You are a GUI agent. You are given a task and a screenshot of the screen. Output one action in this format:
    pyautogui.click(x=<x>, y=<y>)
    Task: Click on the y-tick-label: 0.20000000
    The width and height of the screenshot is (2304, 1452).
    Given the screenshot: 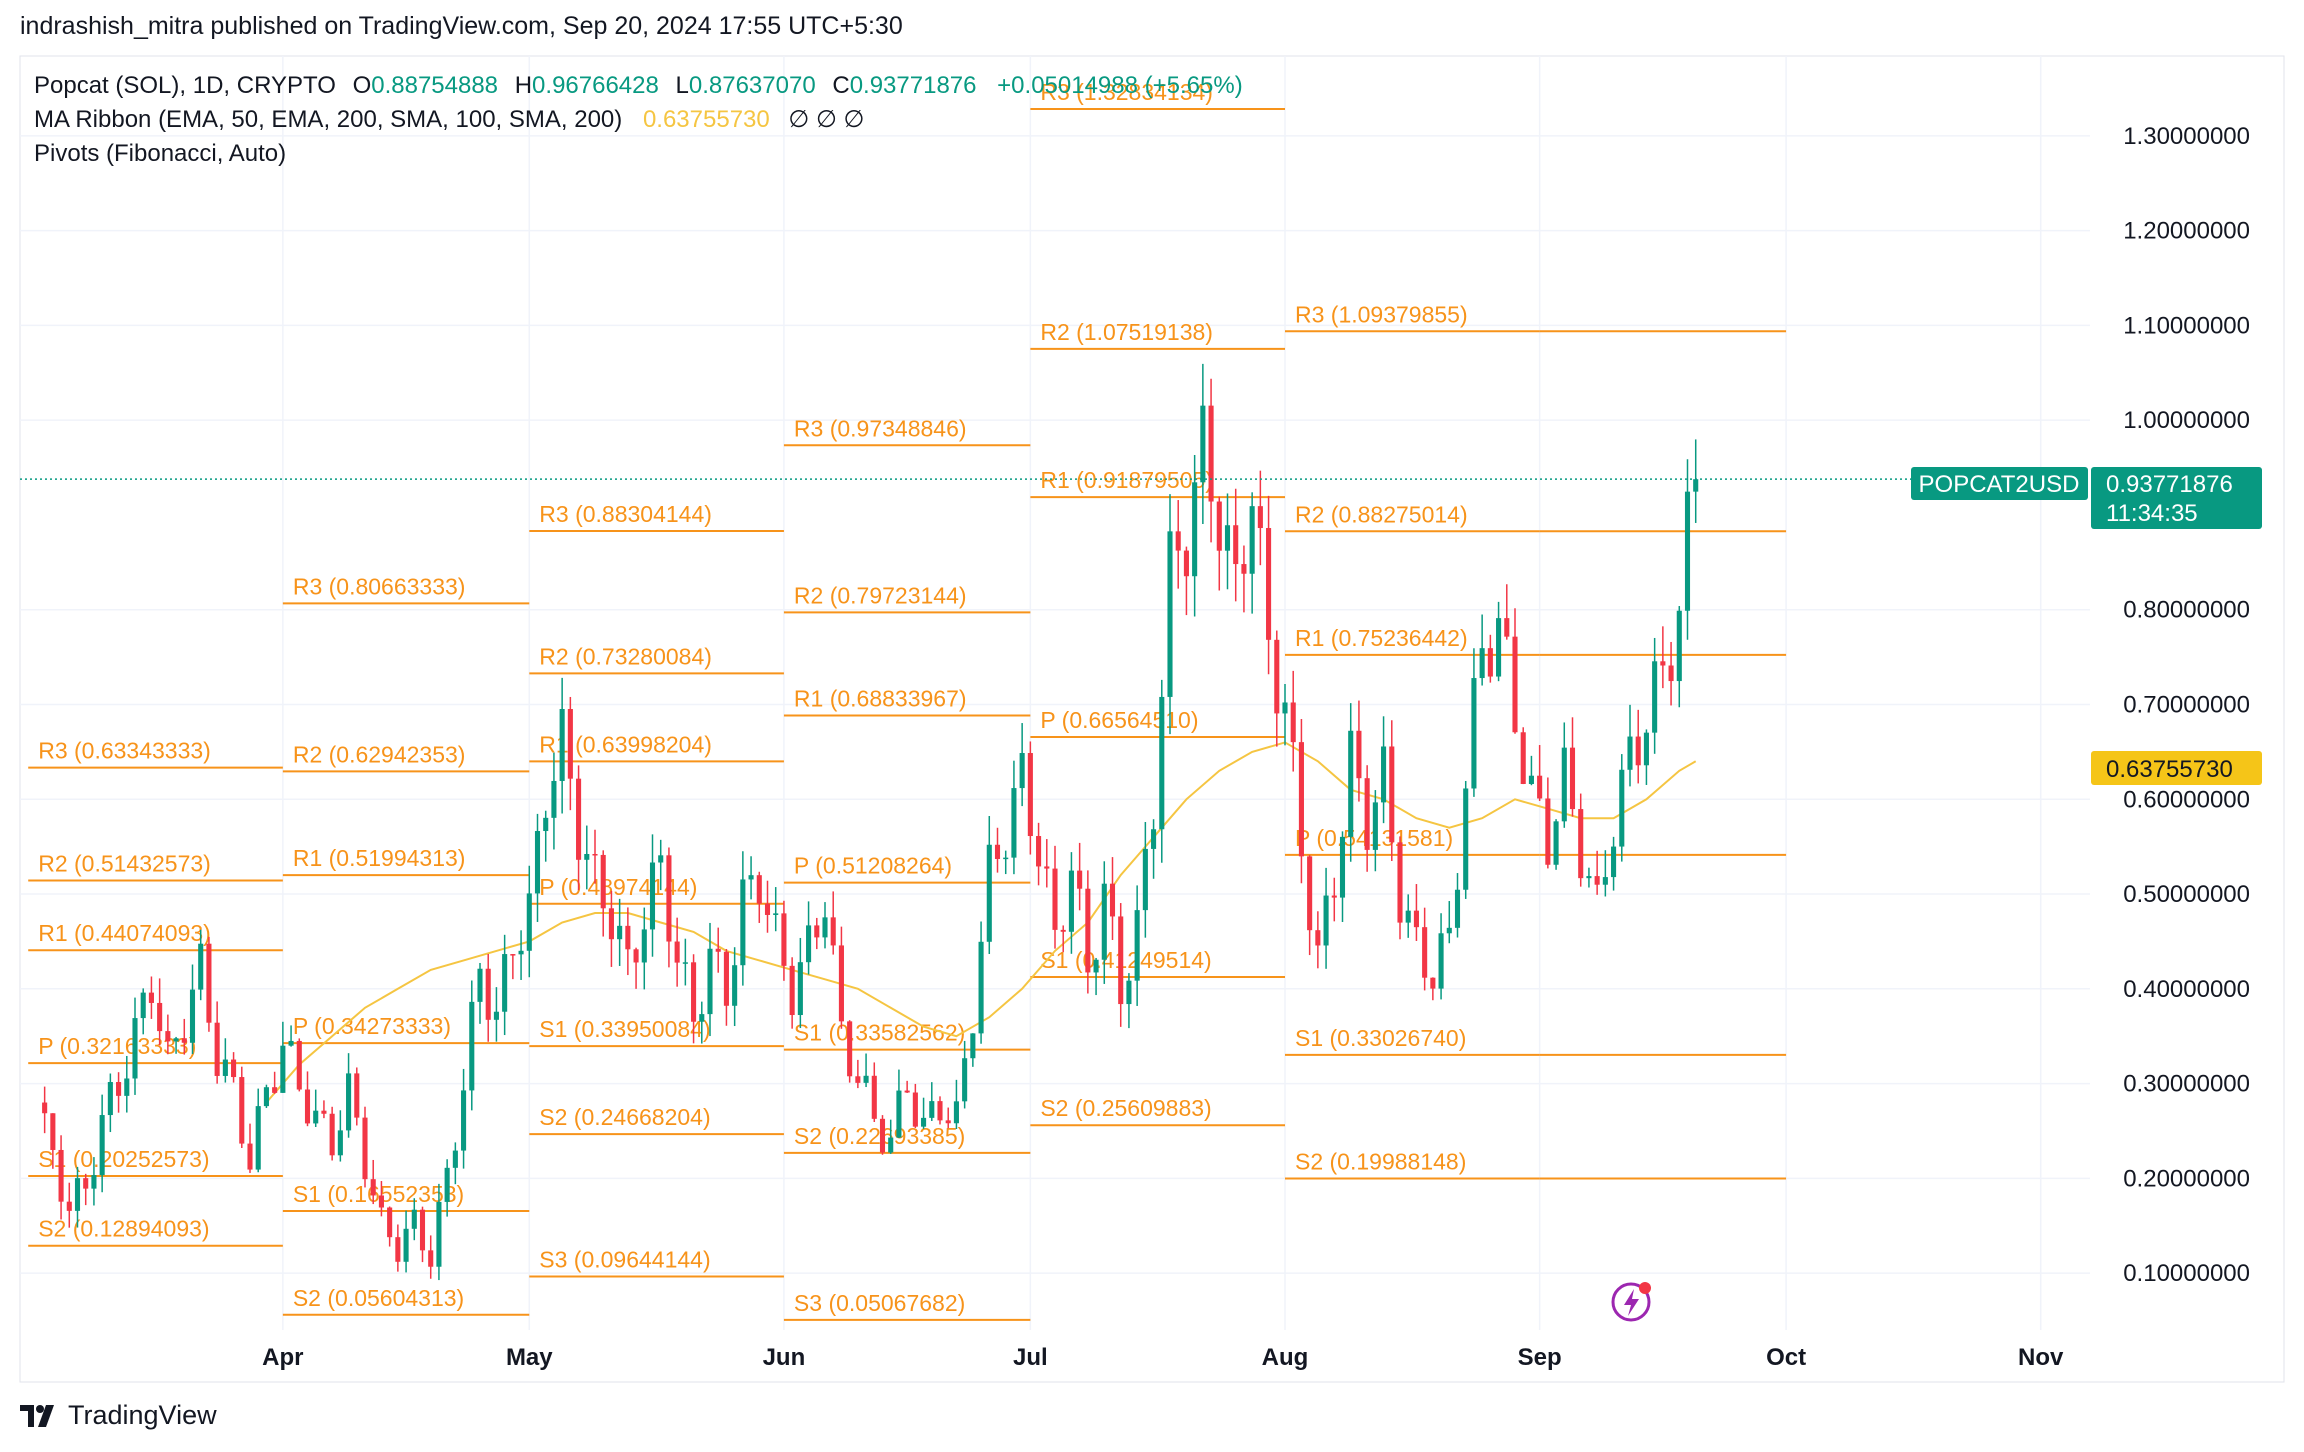 What is the action you would take?
    pyautogui.click(x=2186, y=1178)
    